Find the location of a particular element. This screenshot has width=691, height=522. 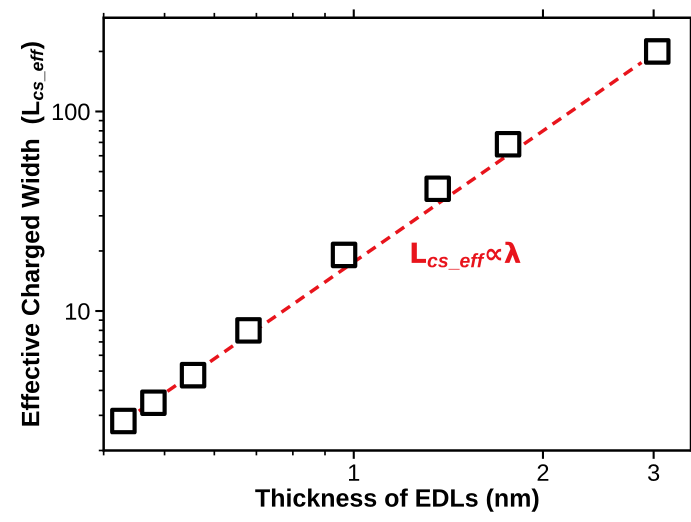

y-tick-label: 10 is located at coordinates (78, 311).